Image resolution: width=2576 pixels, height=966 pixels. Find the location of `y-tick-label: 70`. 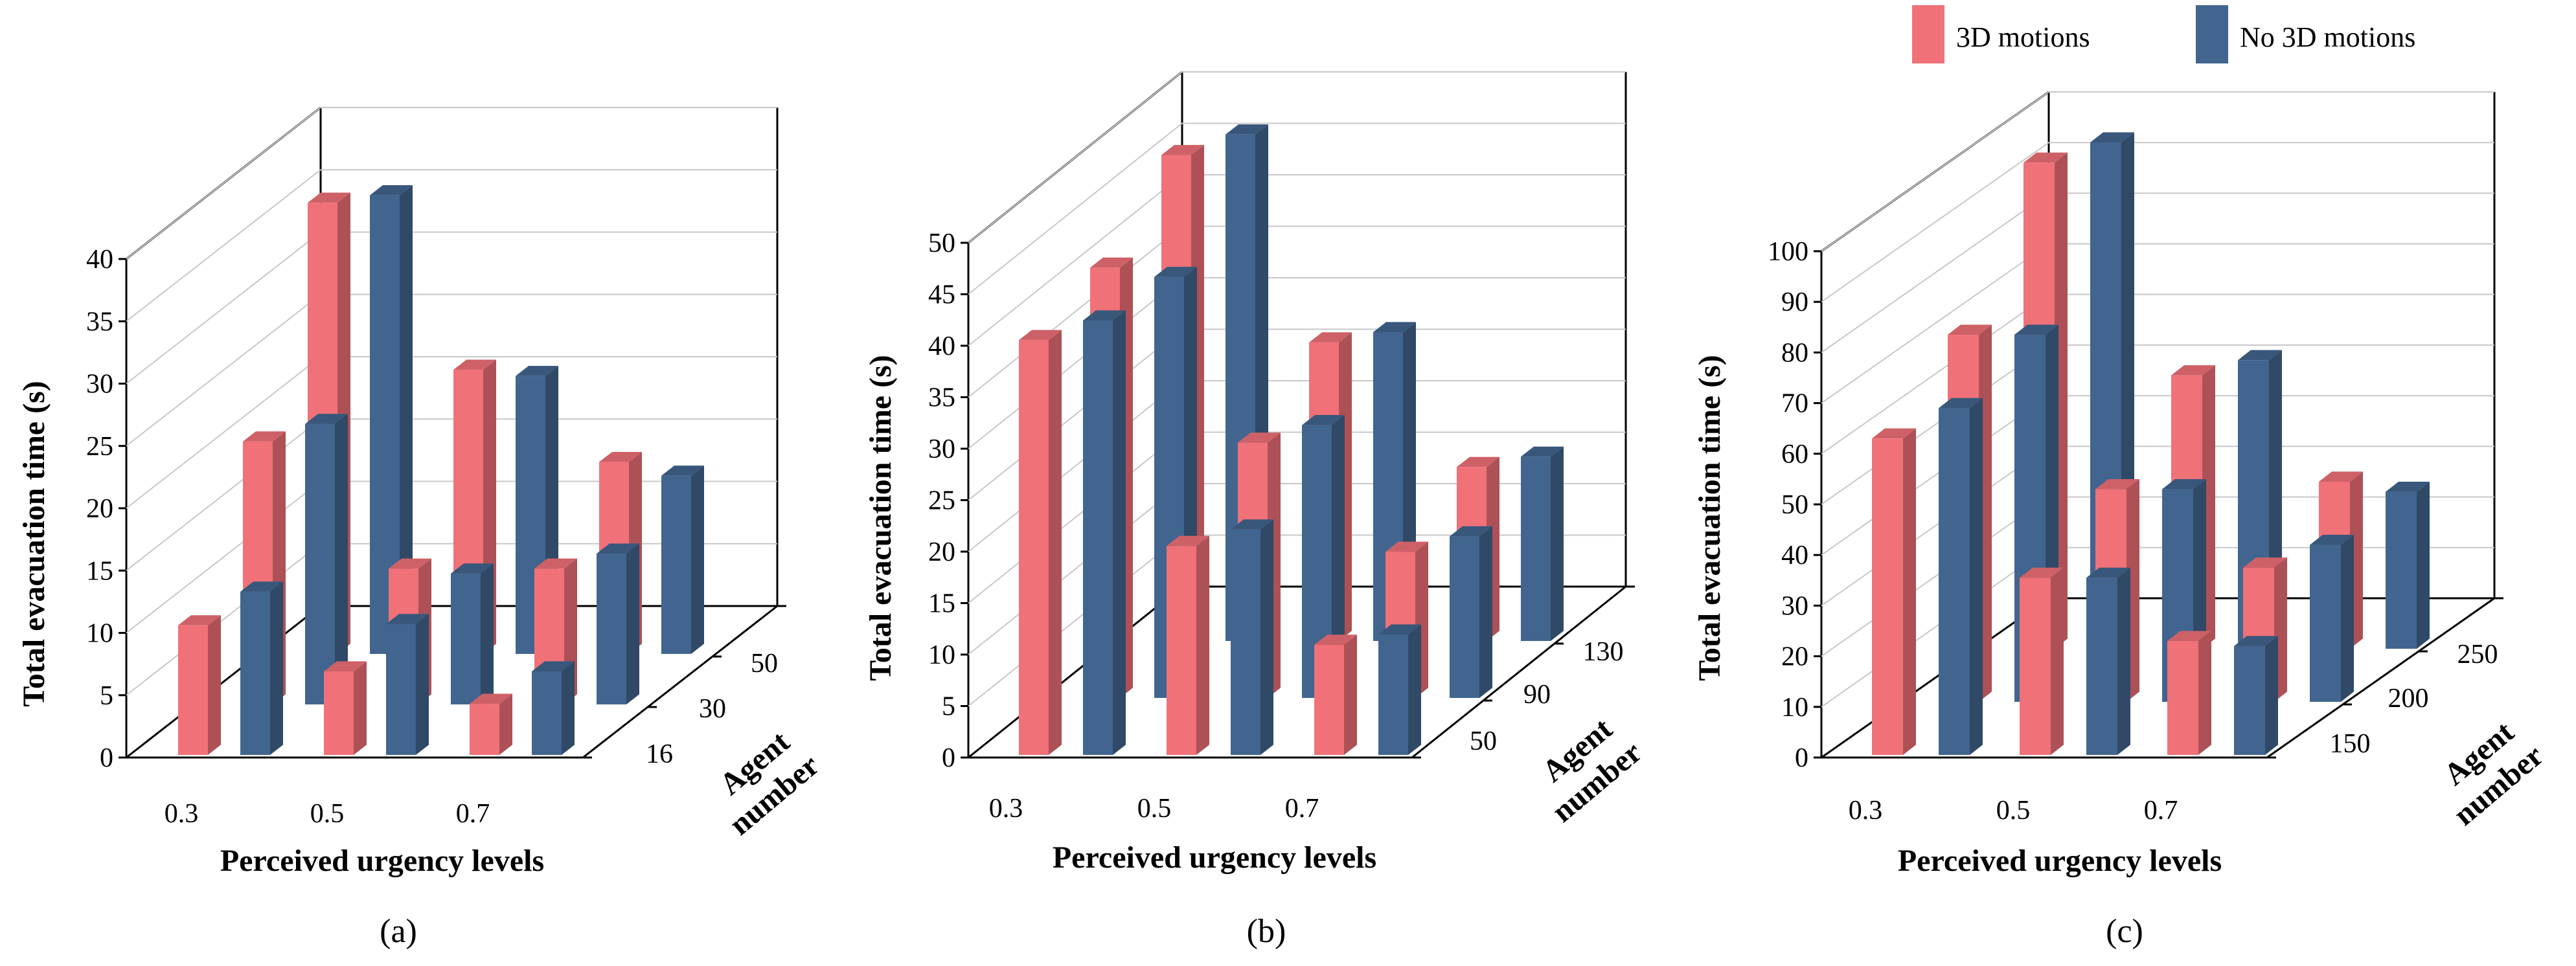

y-tick-label: 70 is located at coordinates (1794, 404).